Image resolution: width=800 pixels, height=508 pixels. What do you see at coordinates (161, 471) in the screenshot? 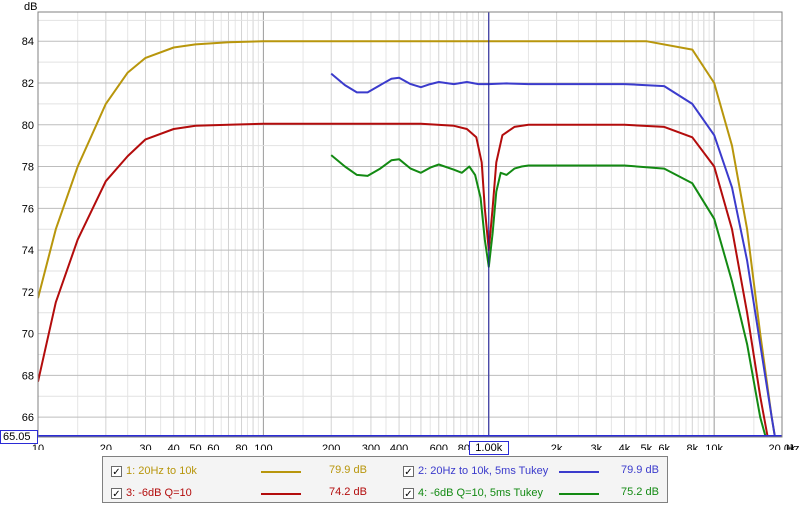
I see `legend-label: 1: 20Hz to 10k` at bounding box center [161, 471].